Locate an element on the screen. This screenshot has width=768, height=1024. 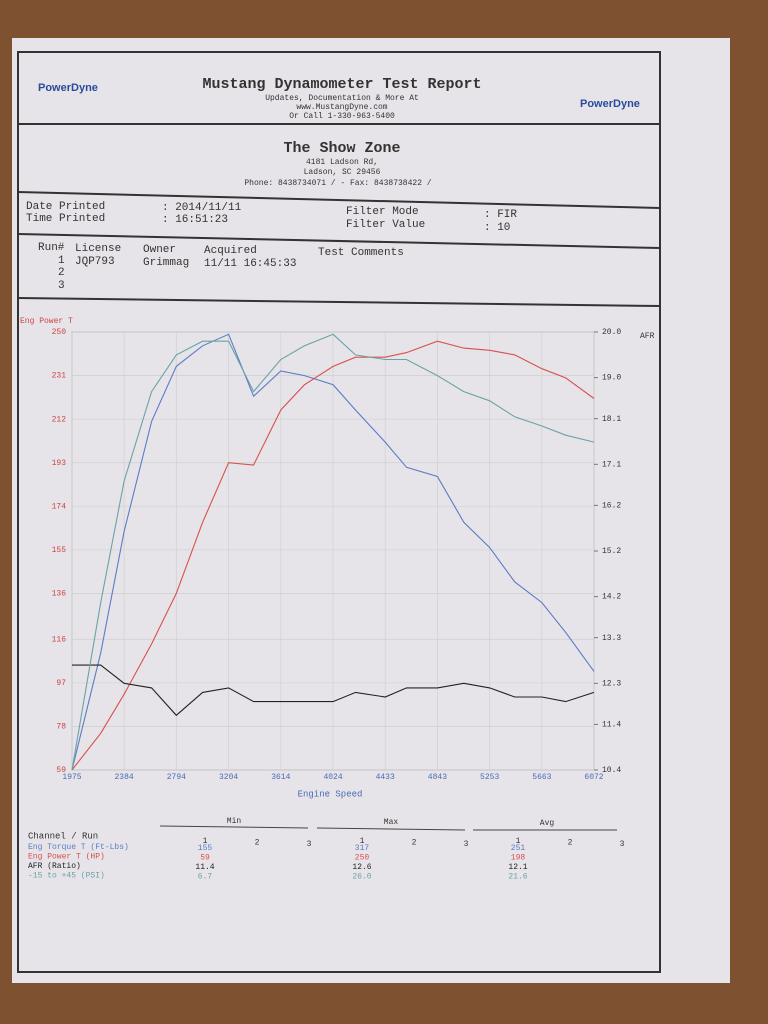
info-label: Filter Mode is located at coordinates (382, 212).